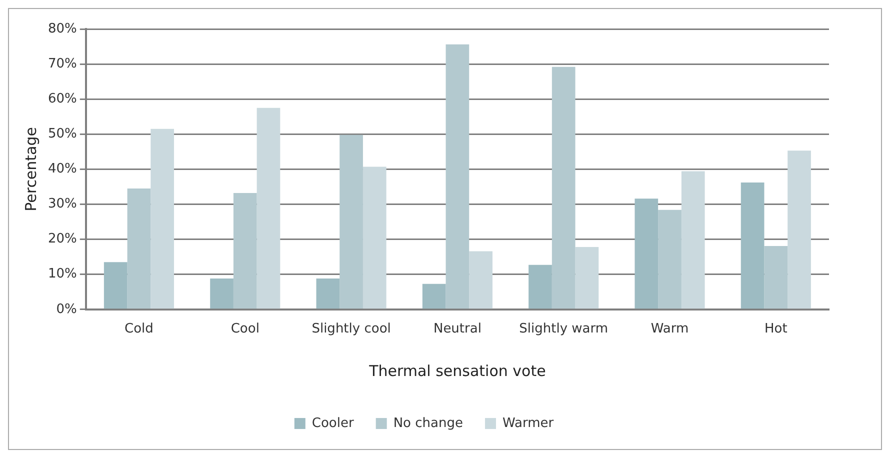 This screenshot has height=460, width=890. Describe the element at coordinates (563, 329) in the screenshot. I see `x-tick-label: Slightly warm` at that location.